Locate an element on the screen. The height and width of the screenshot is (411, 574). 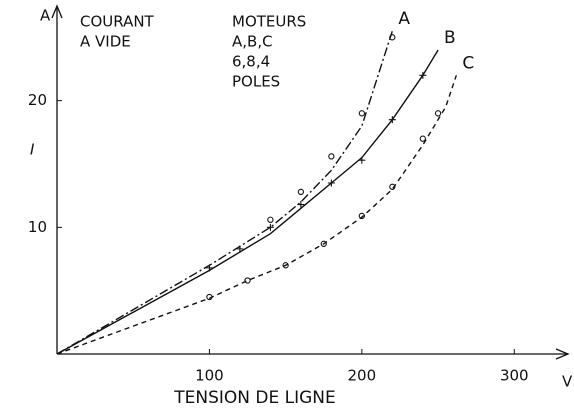
y-label: I is located at coordinates (32, 150).